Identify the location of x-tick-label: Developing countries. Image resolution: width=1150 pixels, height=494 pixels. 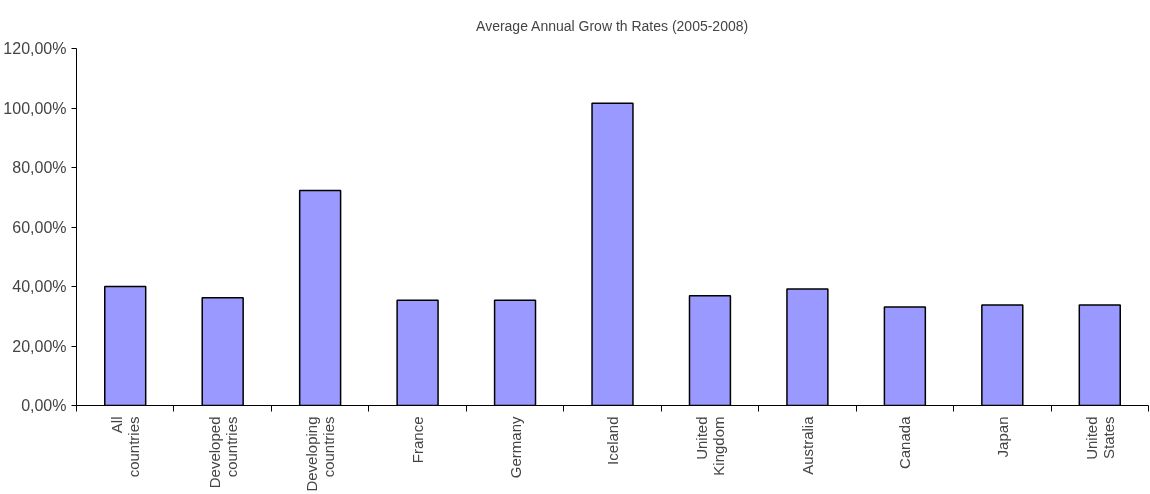
(320, 454).